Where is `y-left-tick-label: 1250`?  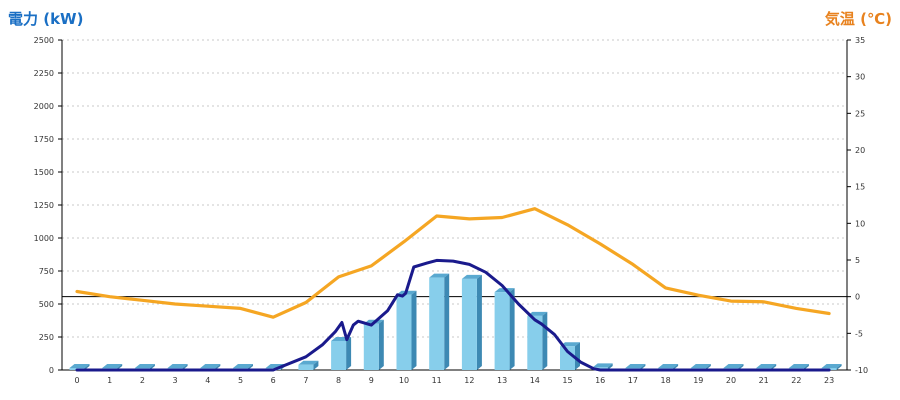 y-left-tick-label: 1250 is located at coordinates (44, 205).